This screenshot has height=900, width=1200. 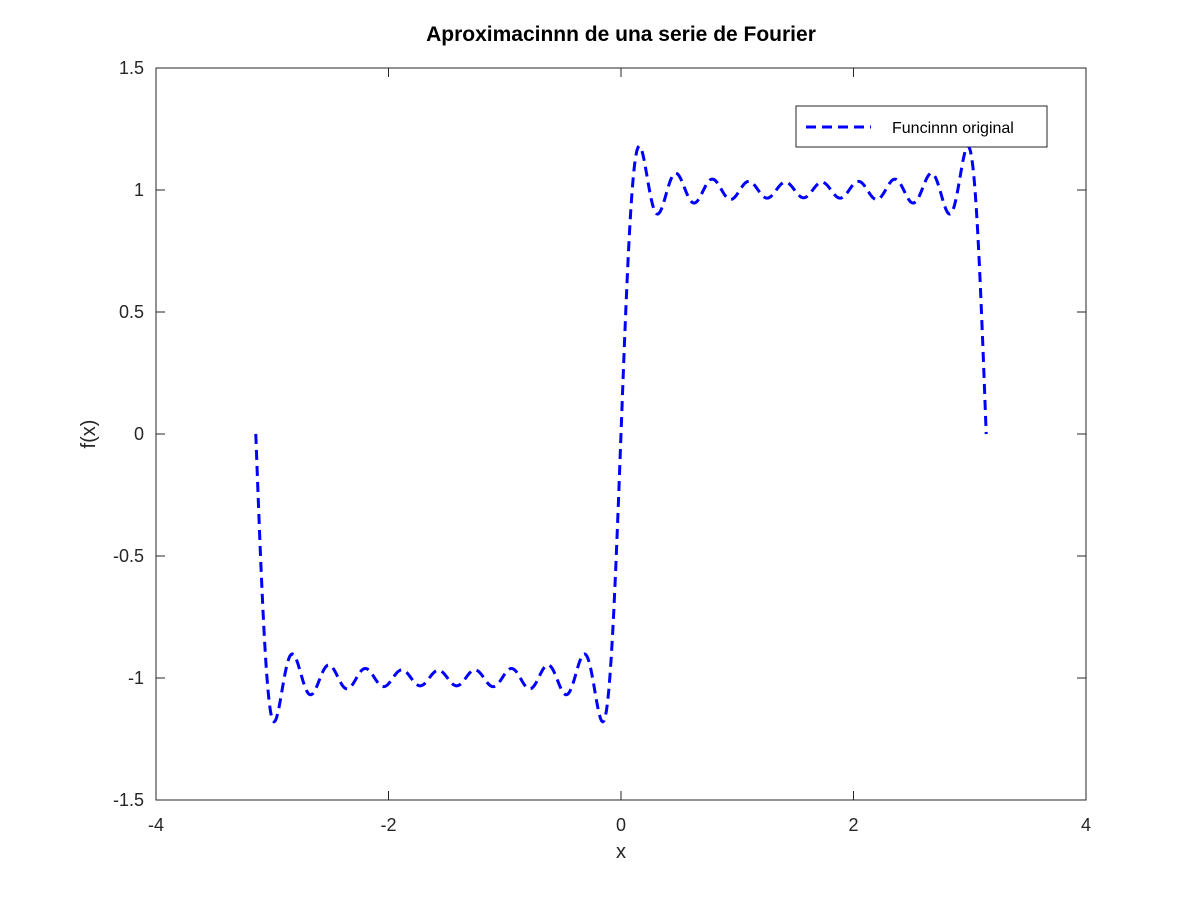 I want to click on x-tick-label: 0, so click(x=621, y=825).